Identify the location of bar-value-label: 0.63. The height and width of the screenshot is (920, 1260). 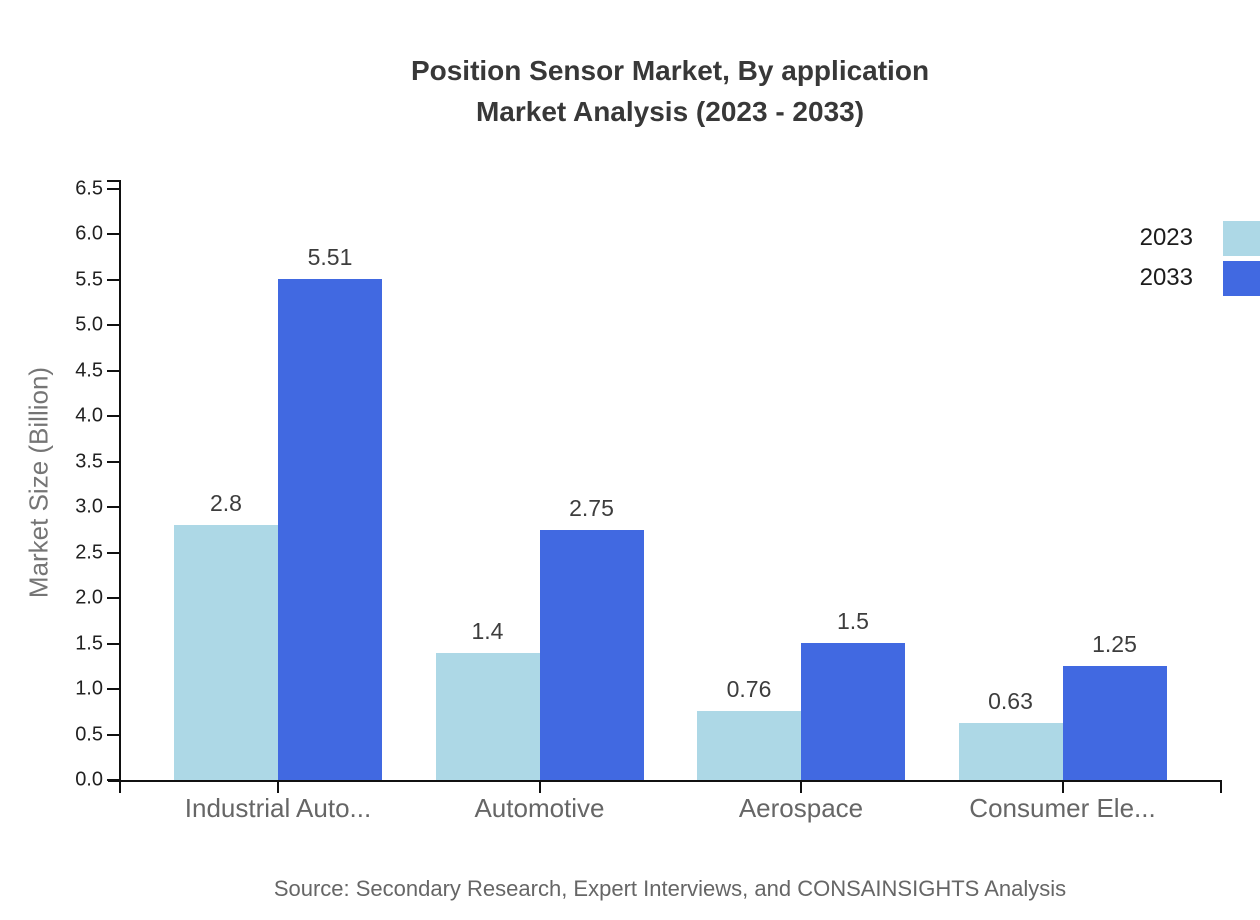
(1010, 701).